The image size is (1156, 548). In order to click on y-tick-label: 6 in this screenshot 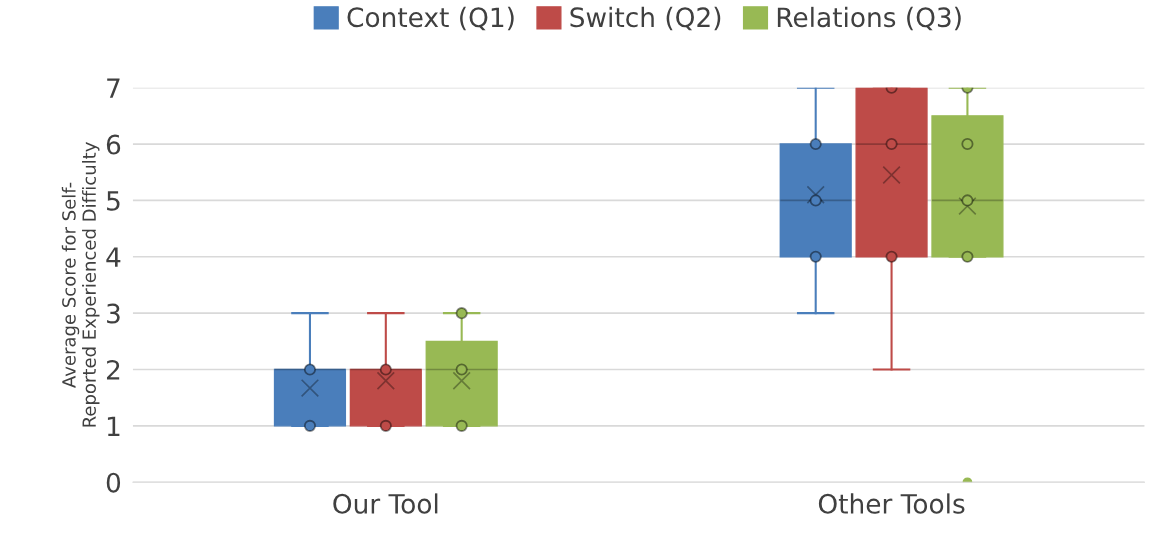, I will do `click(113, 144)`.